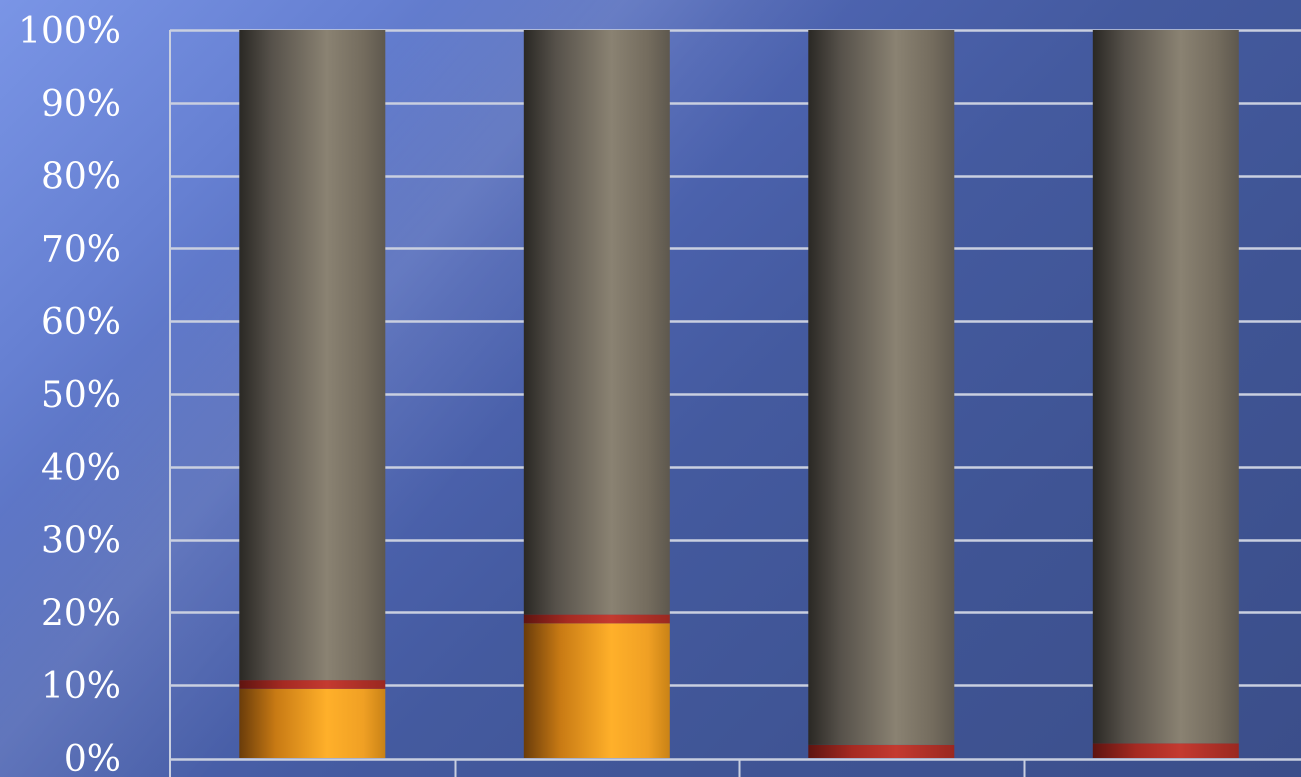  What do you see at coordinates (312, 723) in the screenshot?
I see `bar-segment-cat1-series1` at bounding box center [312, 723].